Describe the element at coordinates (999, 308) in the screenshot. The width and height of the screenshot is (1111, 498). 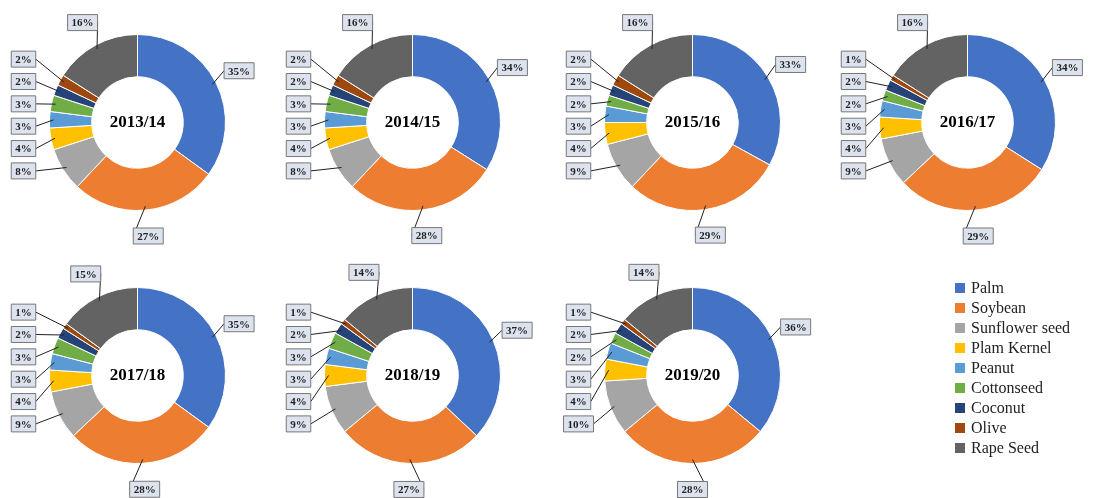
I see `legend-label: Soybean` at that location.